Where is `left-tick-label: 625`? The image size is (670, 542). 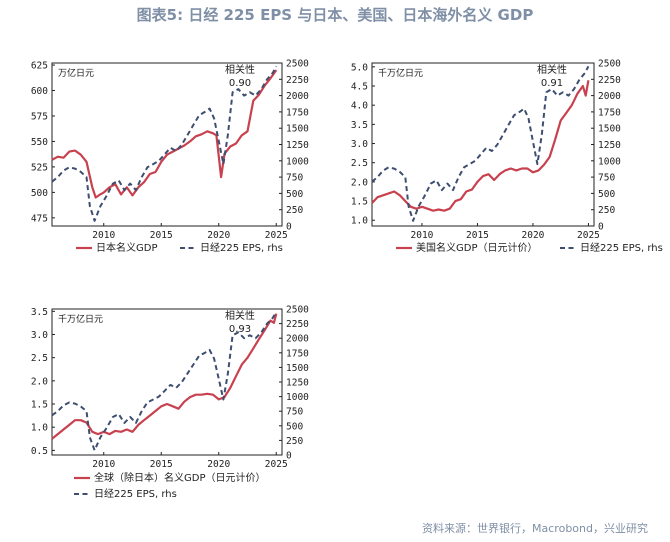 left-tick-label: 625 is located at coordinates (39, 66).